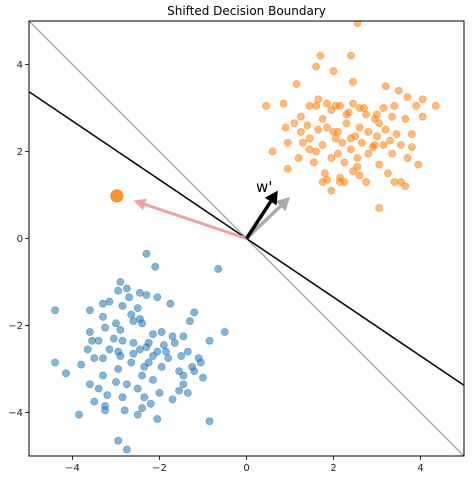  Describe the element at coordinates (159, 468) in the screenshot. I see `x-tick-label: −2` at that location.